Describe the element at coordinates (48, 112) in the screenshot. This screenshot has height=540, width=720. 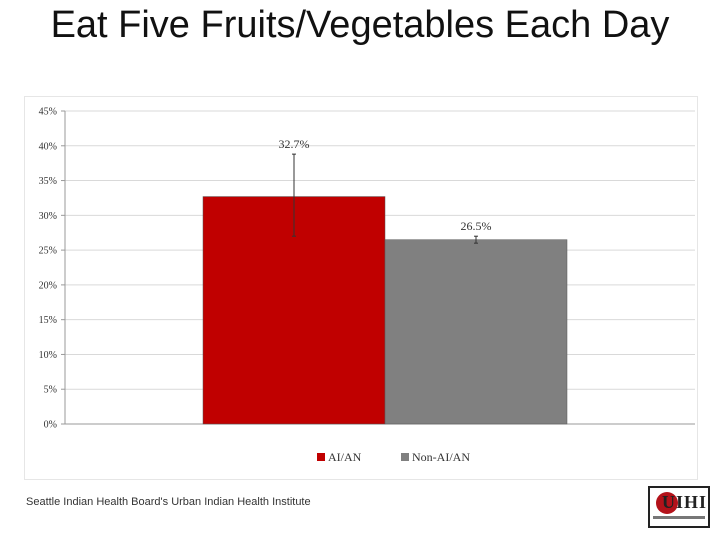
I see `y-tick-label: 45%` at that location.